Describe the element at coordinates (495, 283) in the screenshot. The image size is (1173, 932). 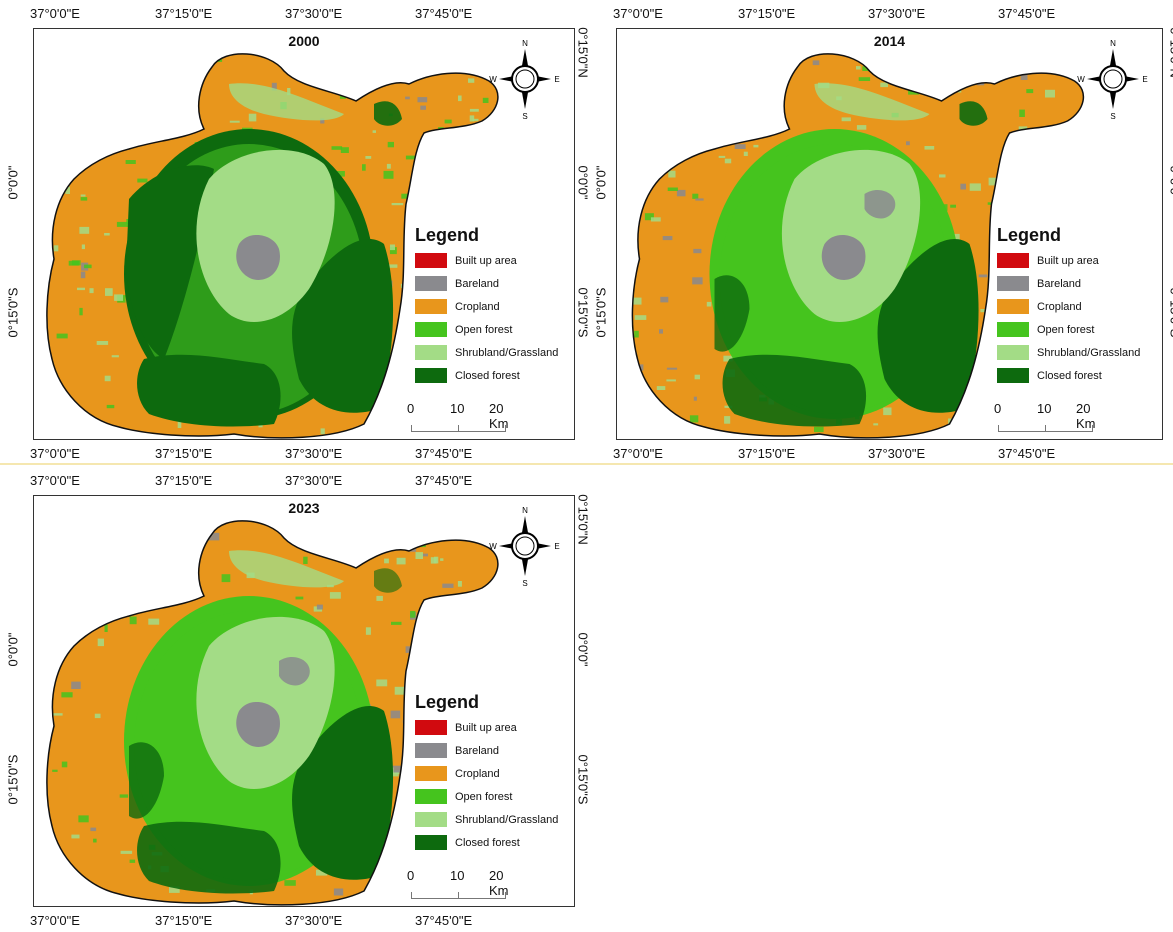
I see `legend-item-bareland: Bareland` at that location.